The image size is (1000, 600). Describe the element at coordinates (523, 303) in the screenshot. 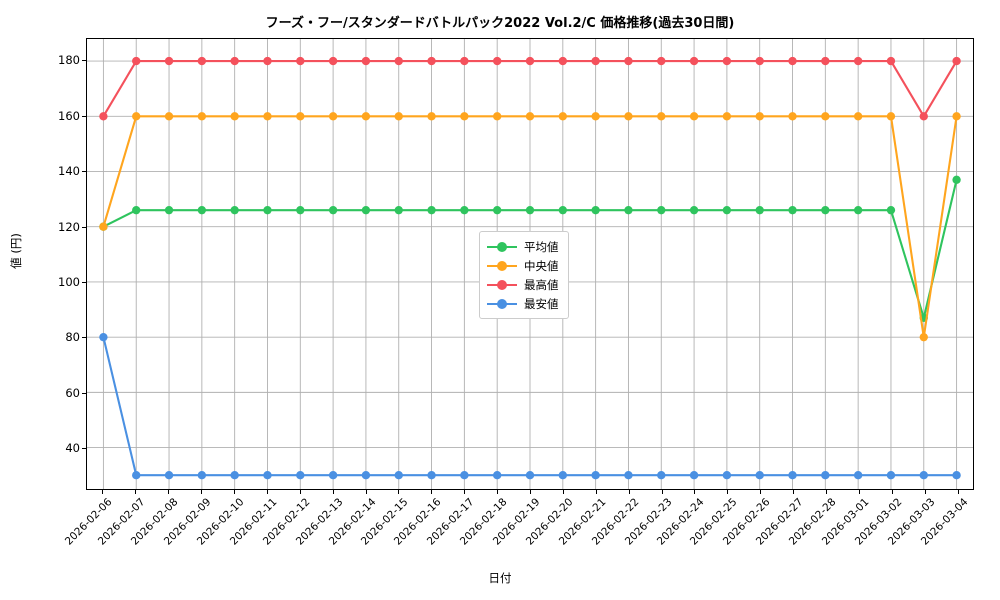

I see `legend-item-最安値: 最安値` at that location.